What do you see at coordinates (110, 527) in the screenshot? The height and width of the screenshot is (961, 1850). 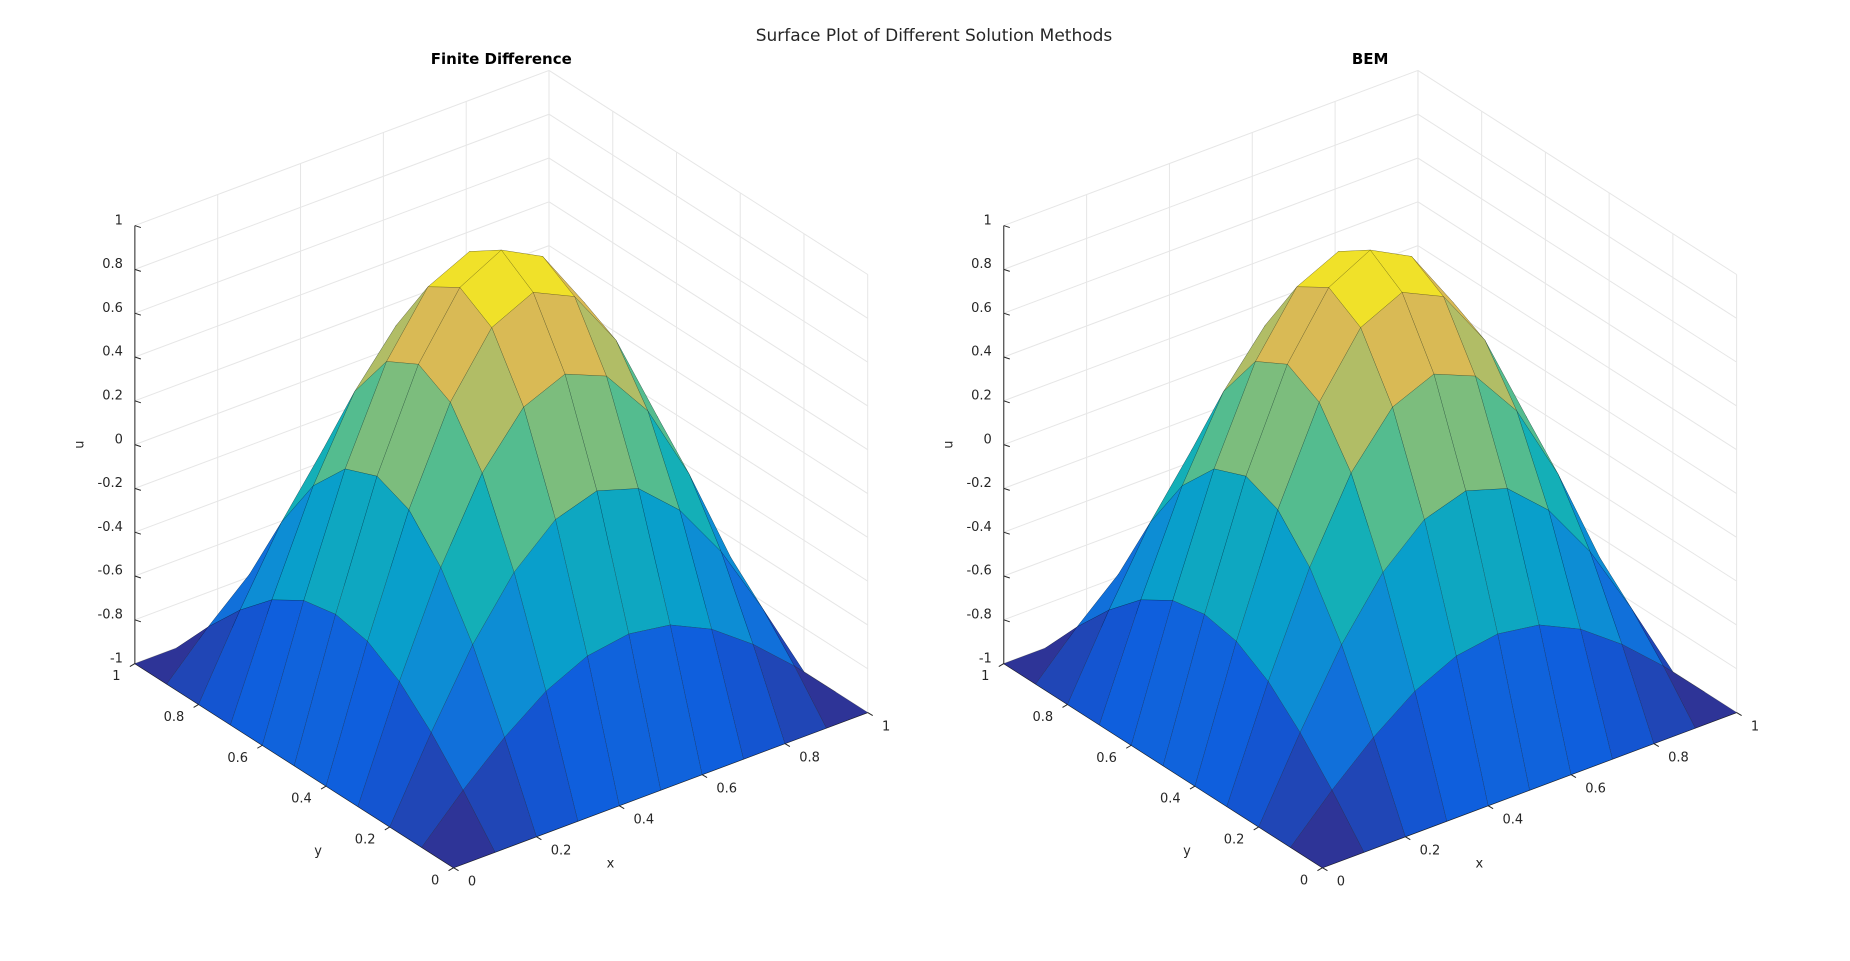 I see `z-tick-label: -0.4` at bounding box center [110, 527].